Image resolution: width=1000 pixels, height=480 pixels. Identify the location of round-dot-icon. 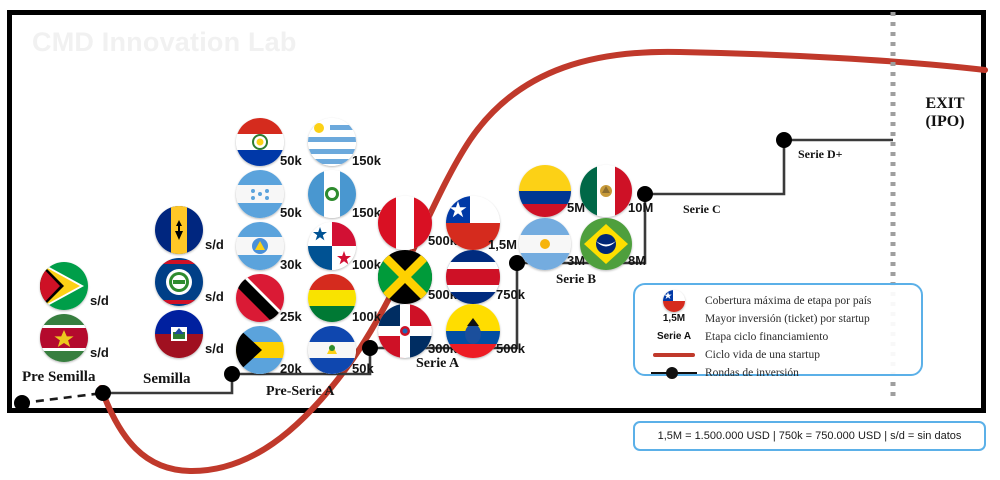
(674, 372).